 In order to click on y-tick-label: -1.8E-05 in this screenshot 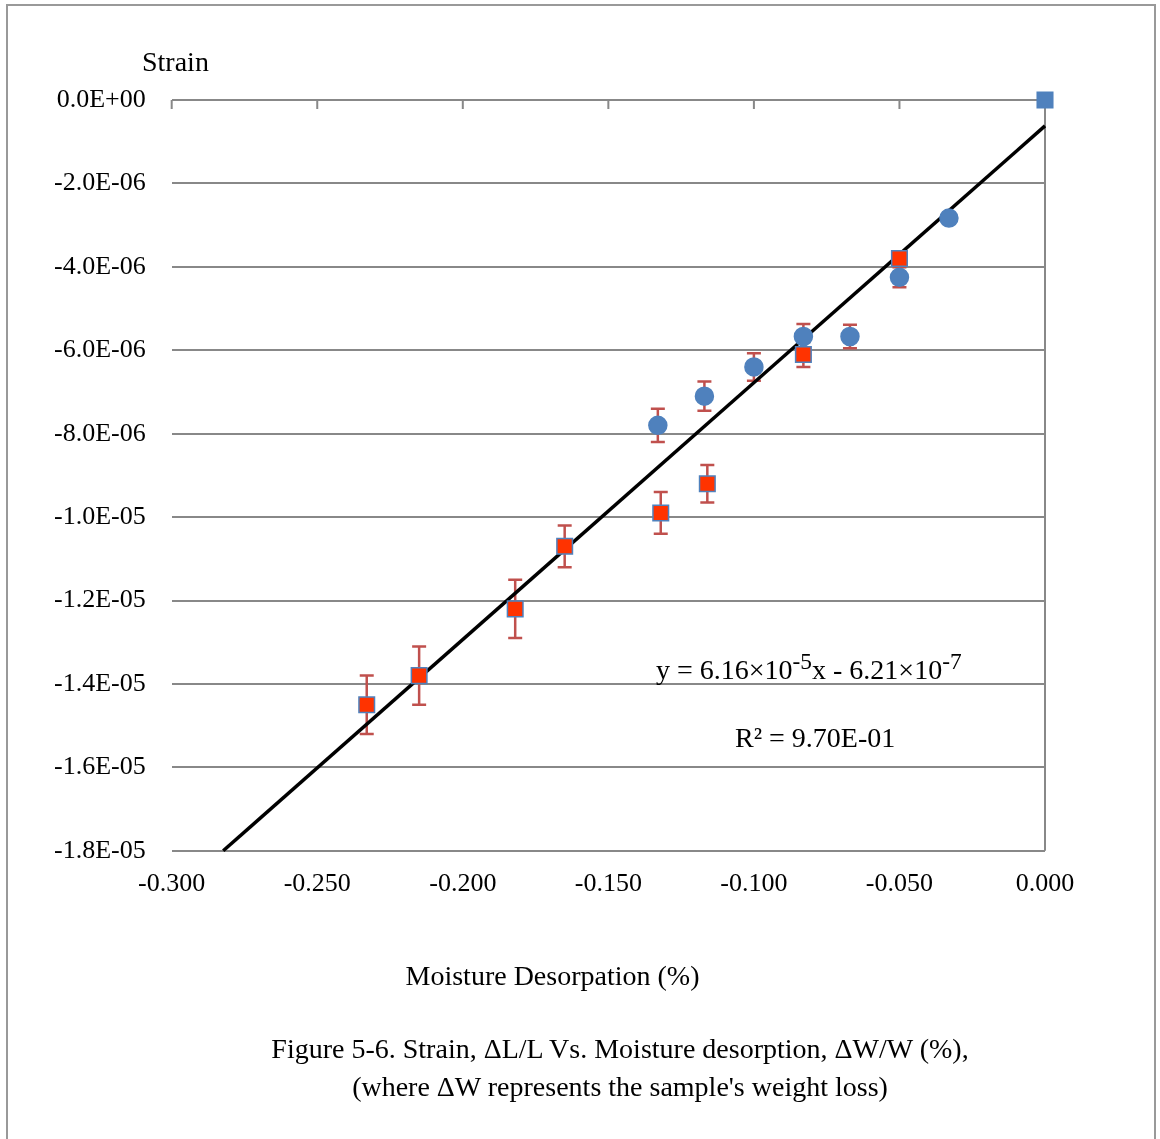, I will do `click(100, 849)`.